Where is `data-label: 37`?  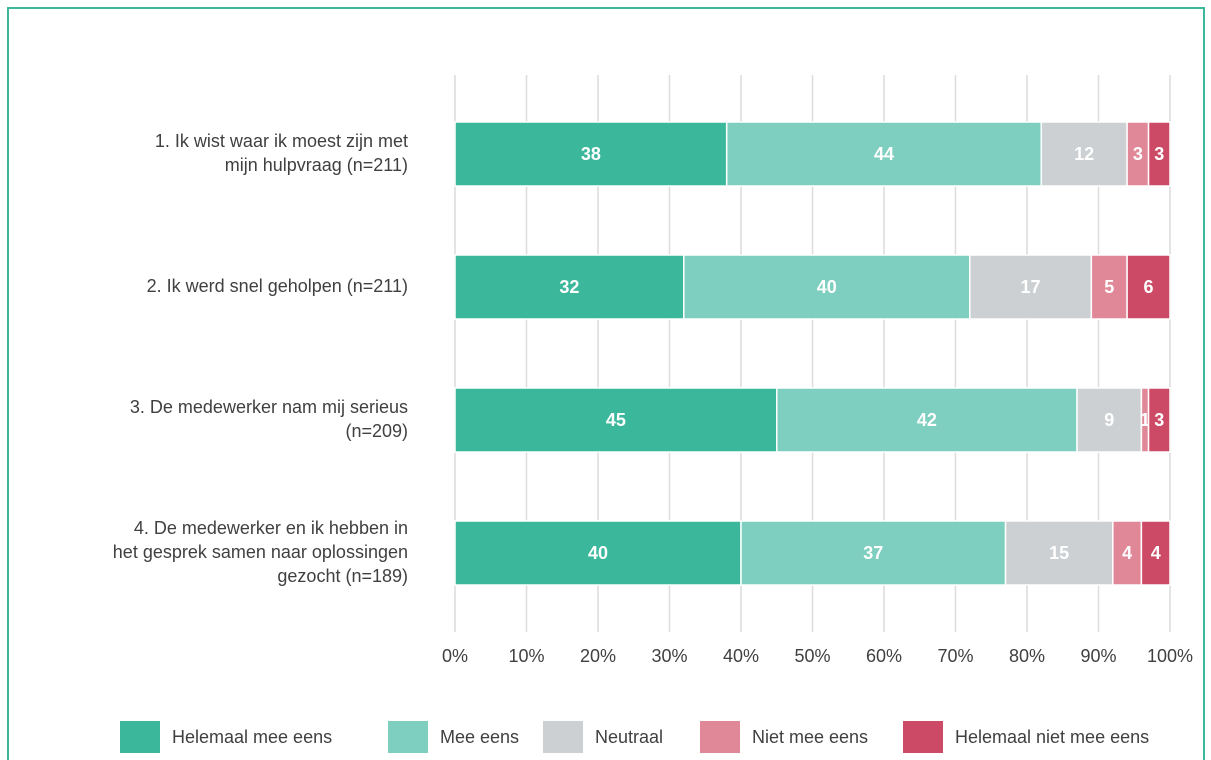 data-label: 37 is located at coordinates (873, 553).